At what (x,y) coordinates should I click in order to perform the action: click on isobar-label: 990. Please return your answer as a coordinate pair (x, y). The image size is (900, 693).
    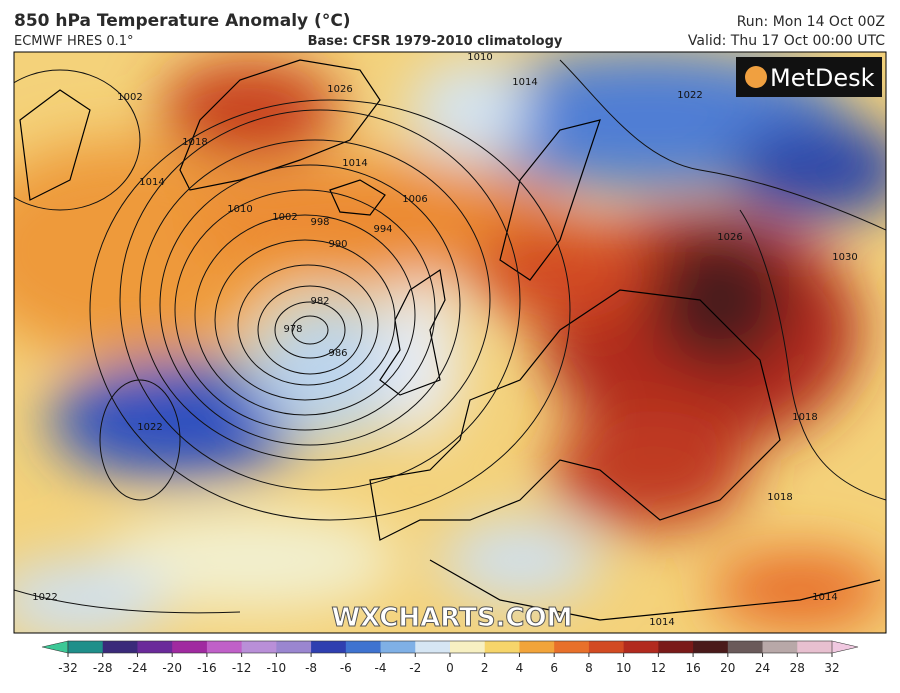
    Looking at the image, I should click on (337, 244).